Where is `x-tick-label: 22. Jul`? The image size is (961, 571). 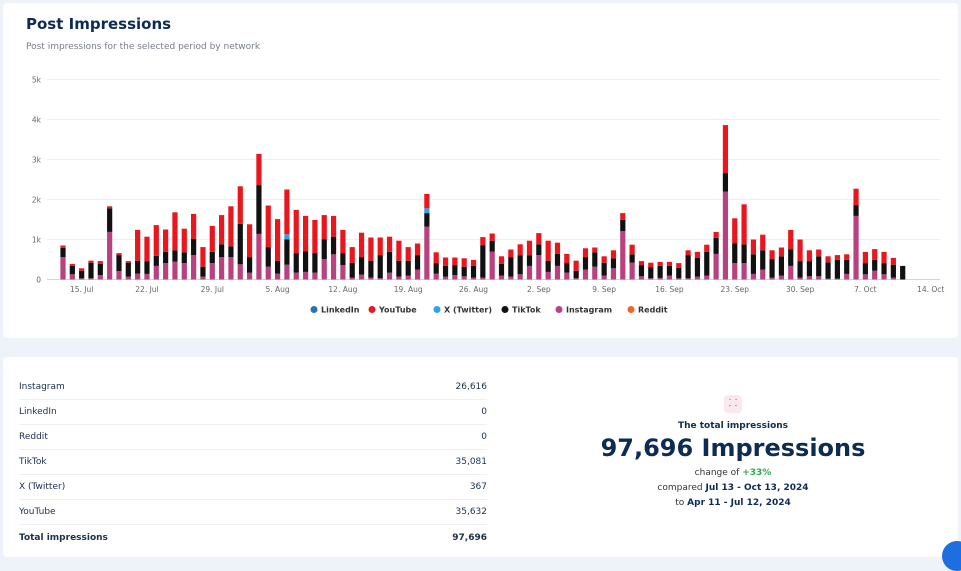
x-tick-label: 22. Jul is located at coordinates (146, 289).